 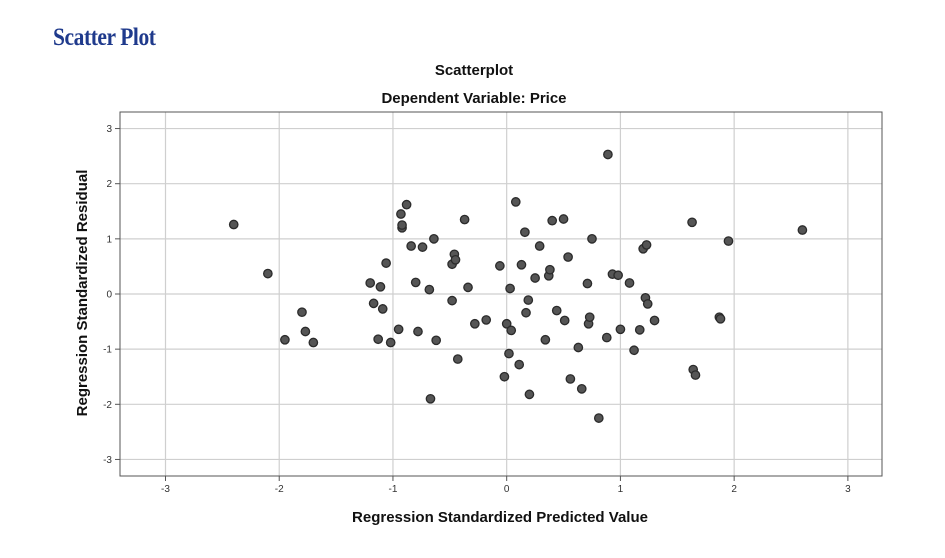 What do you see at coordinates (848, 489) in the screenshot?
I see `x-tick-label: 3` at bounding box center [848, 489].